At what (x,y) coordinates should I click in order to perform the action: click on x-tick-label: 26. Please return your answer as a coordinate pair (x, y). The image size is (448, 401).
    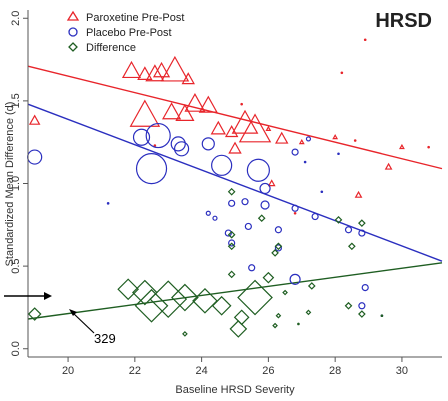
    Looking at the image, I should click on (268, 371).